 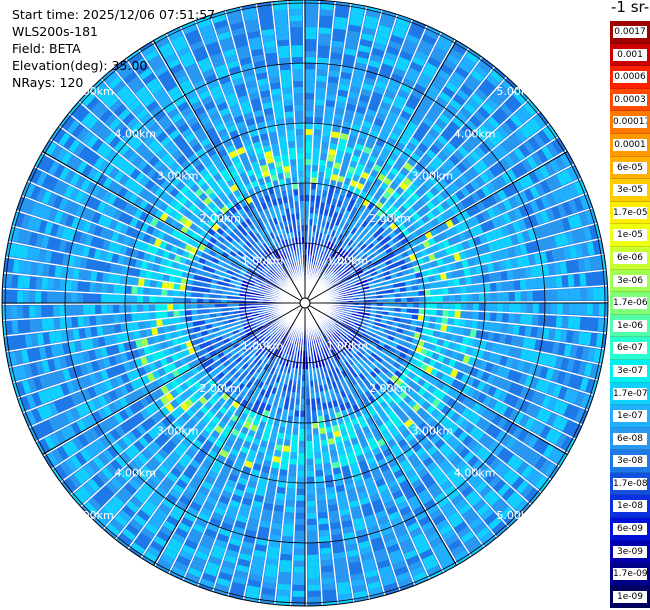 I want to click on colorbar-level-label: 1e-06, so click(x=630, y=325).